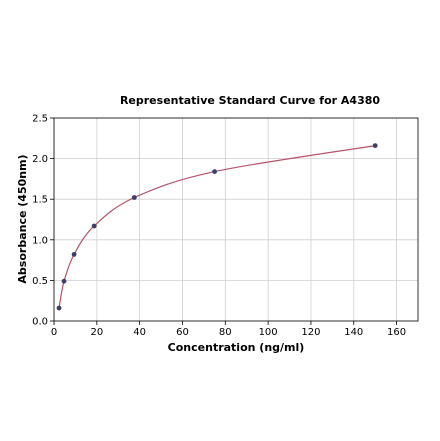 The image size is (440, 441). Describe the element at coordinates (40, 281) in the screenshot. I see `y-tick-label: 0.5` at that location.